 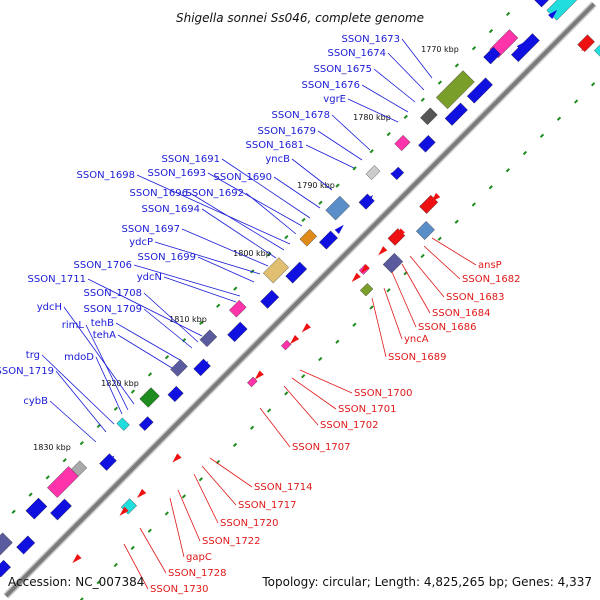 What do you see at coordinates (521, 46) in the screenshot?
I see `forward-arrow-1-shape` at bounding box center [521, 46].